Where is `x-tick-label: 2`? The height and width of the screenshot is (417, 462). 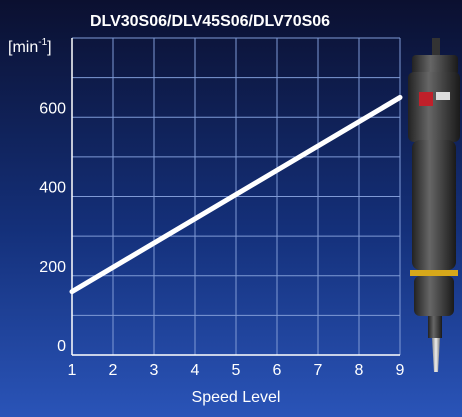 x-tick-label: 2 is located at coordinates (113, 370).